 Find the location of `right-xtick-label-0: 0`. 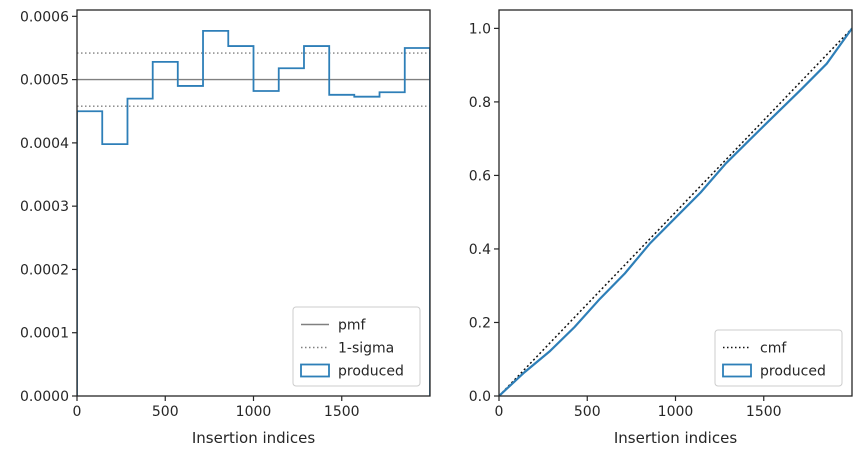

right-xtick-label-0: 0 is located at coordinates (499, 412).